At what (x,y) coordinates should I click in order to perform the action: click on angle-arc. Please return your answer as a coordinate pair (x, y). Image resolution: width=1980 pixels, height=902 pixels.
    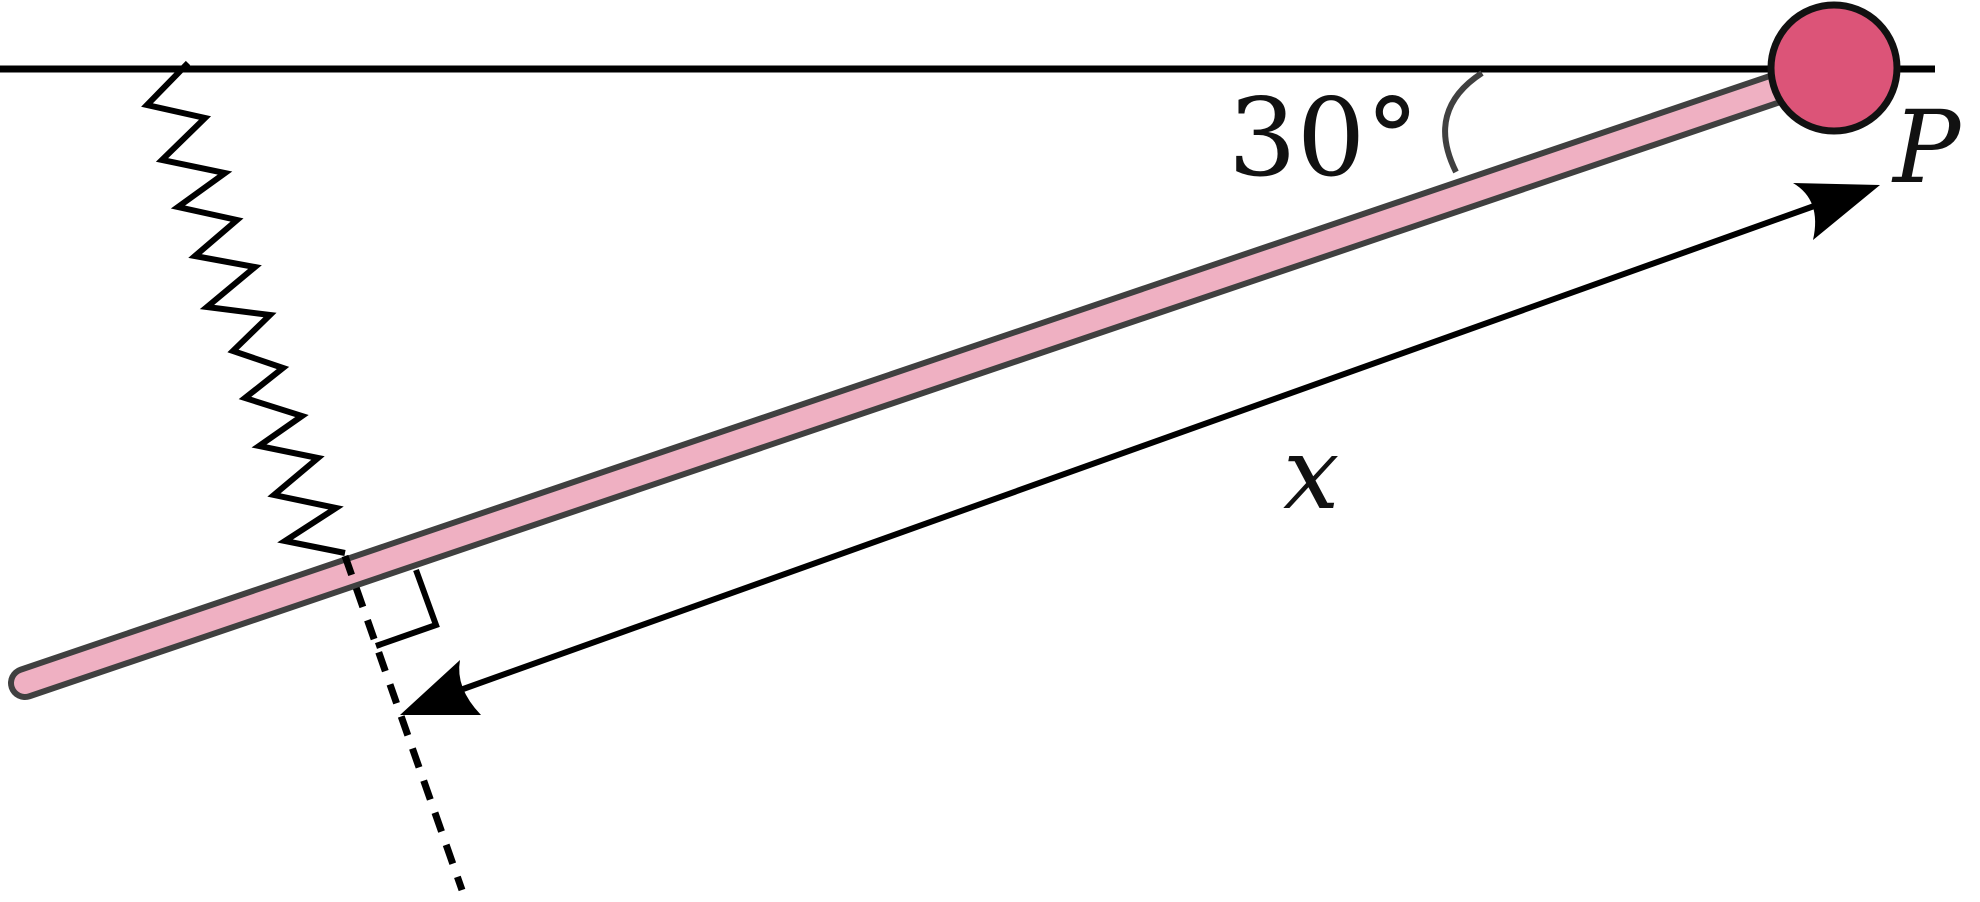
    Looking at the image, I should click on (1463, 122).